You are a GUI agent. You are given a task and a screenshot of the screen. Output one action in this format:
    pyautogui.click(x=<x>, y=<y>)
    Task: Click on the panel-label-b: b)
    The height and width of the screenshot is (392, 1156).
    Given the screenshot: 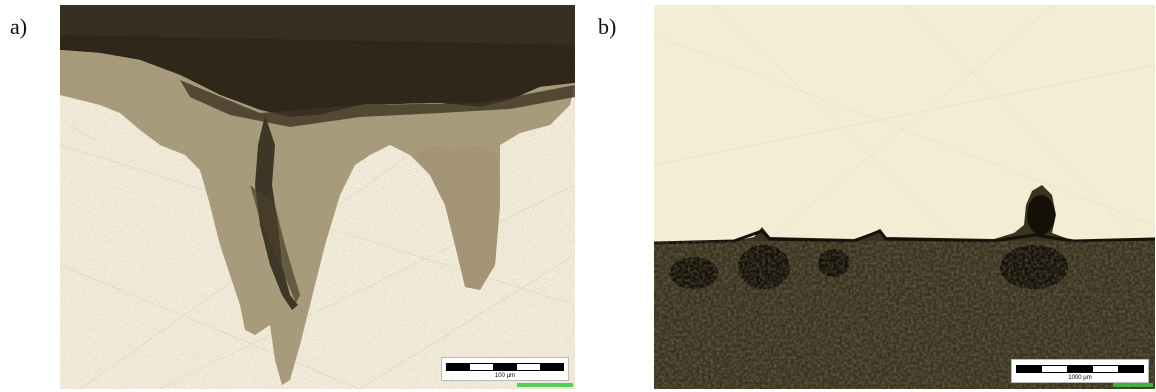 What is the action you would take?
    pyautogui.click(x=607, y=26)
    